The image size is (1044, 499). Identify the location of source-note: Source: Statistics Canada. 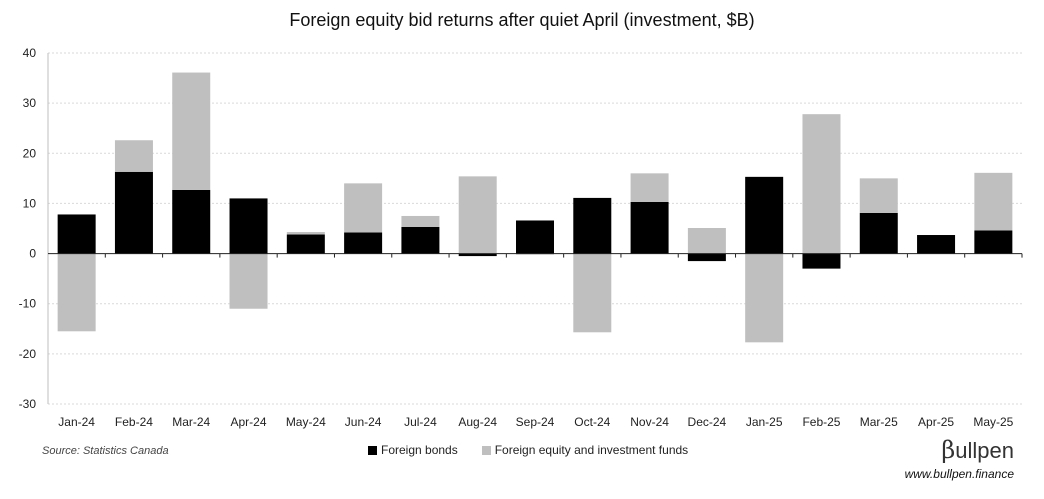
(105, 451).